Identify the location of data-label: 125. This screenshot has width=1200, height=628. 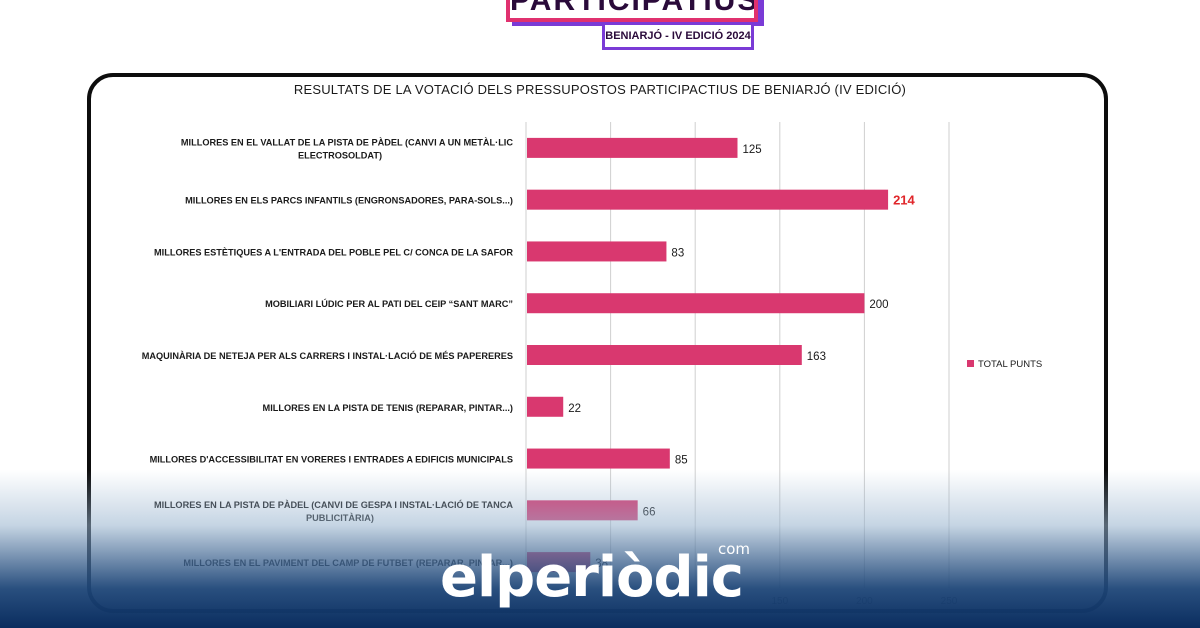
(752, 150).